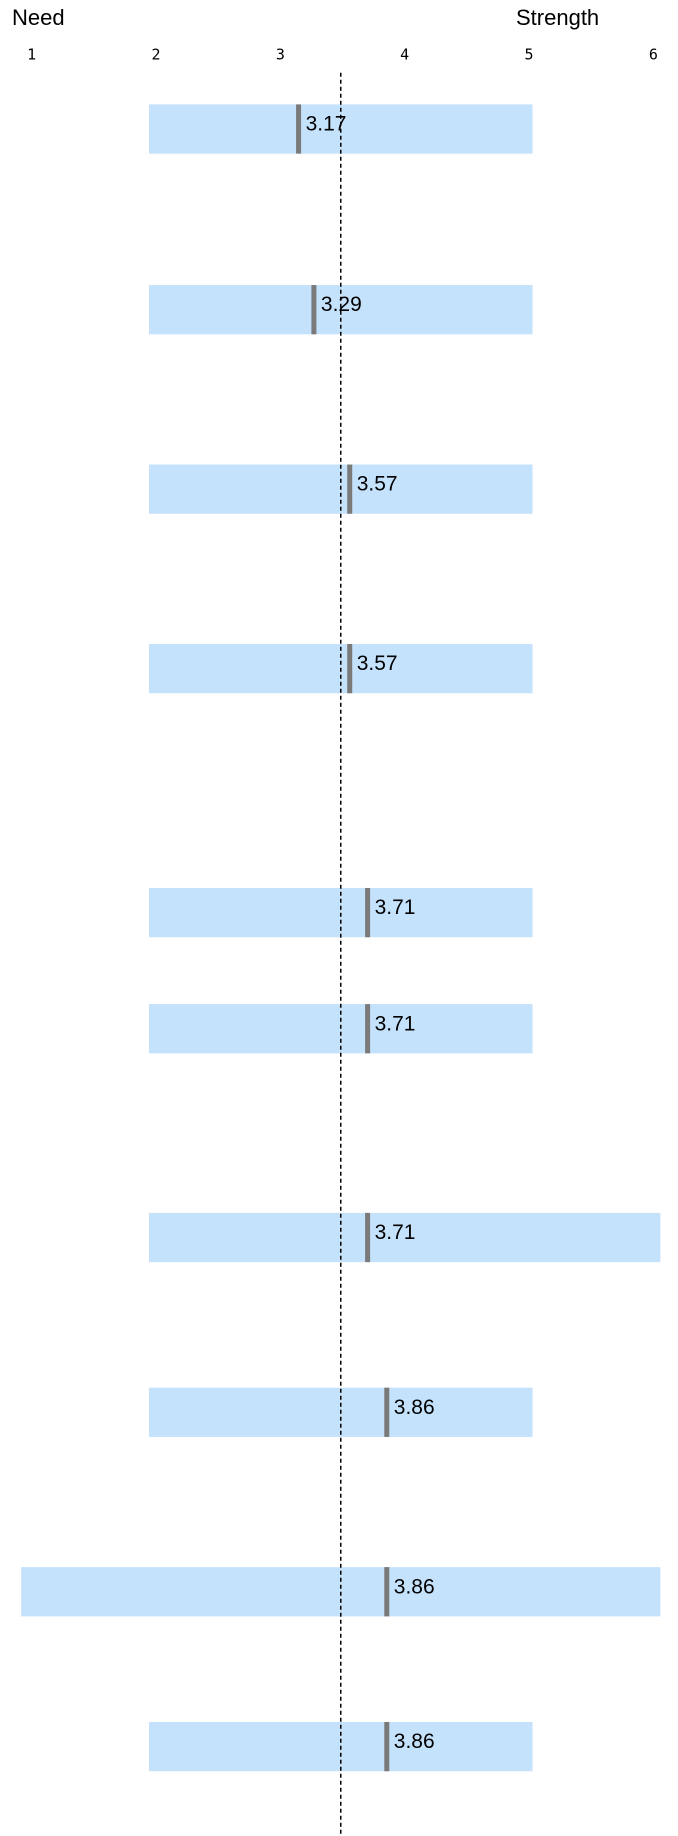  I want to click on x-tick-label: 3, so click(280, 55).